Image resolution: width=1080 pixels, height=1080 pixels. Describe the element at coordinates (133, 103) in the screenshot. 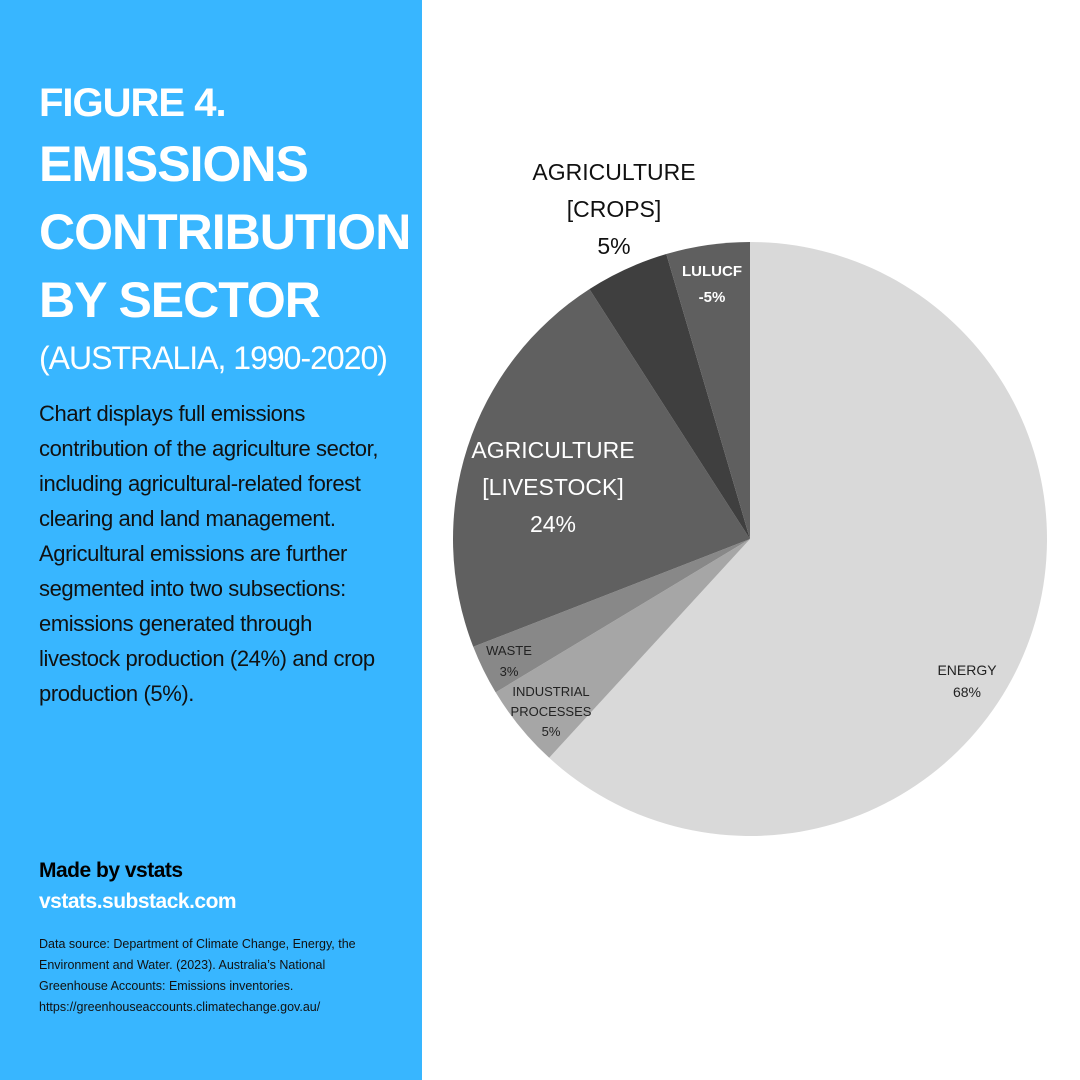

I see `figure-label: FIGURE 4.` at that location.